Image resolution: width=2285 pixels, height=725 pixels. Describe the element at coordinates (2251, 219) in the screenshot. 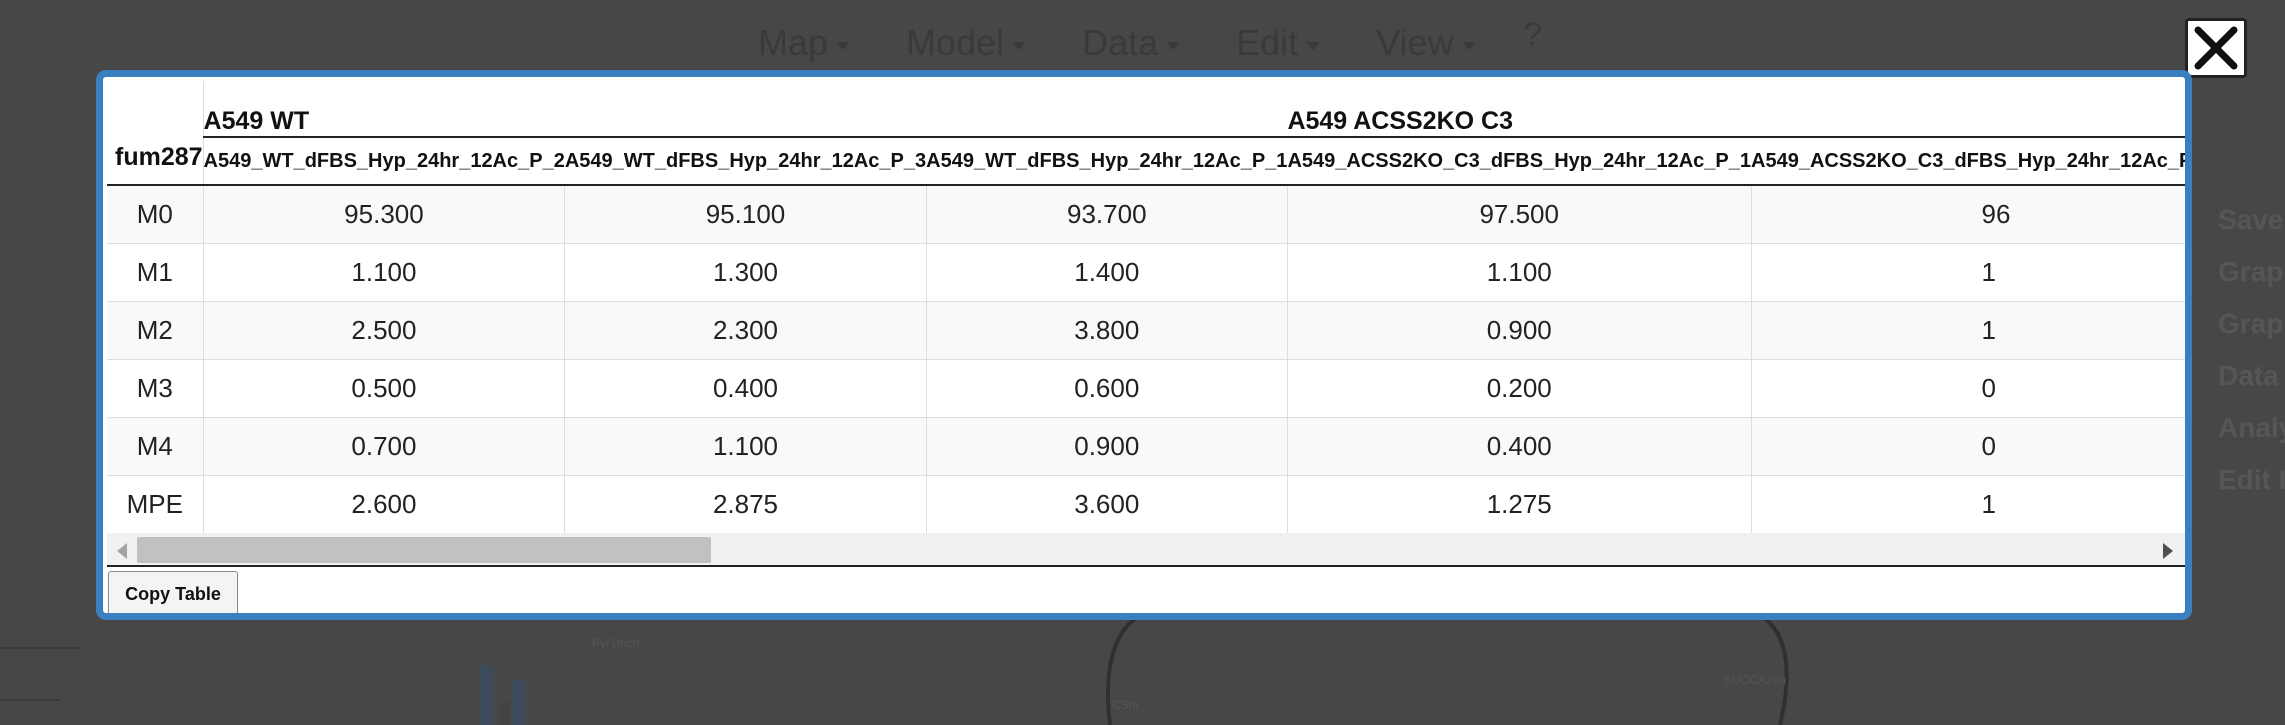

I see `bg-side-item: Save` at that location.